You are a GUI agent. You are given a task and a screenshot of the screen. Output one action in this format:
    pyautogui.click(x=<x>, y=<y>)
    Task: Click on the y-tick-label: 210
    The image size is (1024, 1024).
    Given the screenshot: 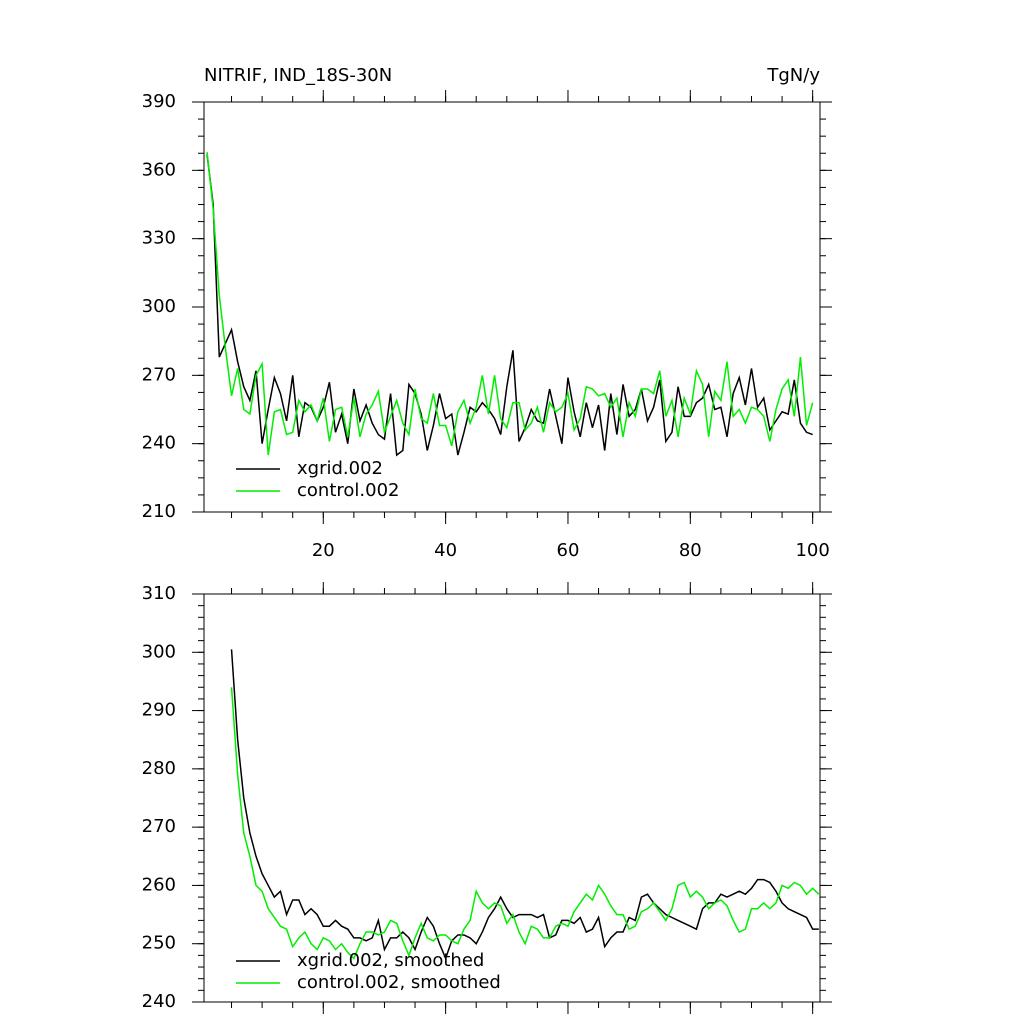 What is the action you would take?
    pyautogui.click(x=159, y=511)
    